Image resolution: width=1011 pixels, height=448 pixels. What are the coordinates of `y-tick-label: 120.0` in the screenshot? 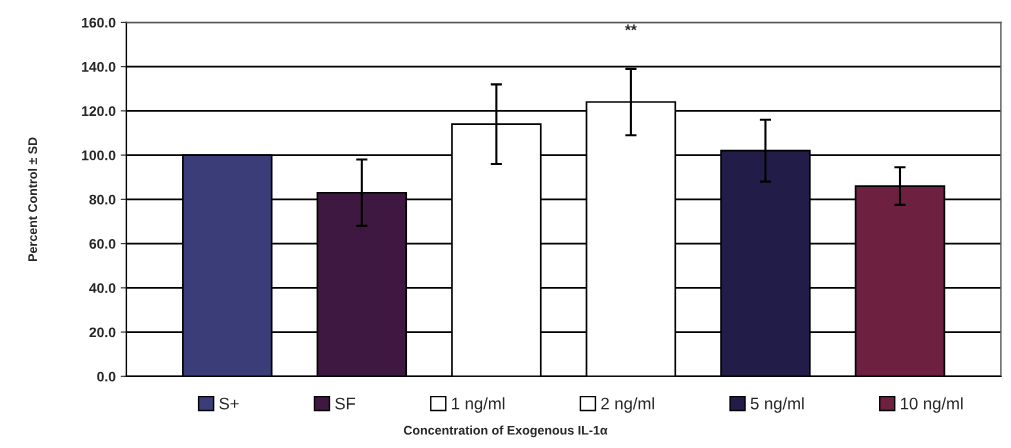 It's located at (99, 111).